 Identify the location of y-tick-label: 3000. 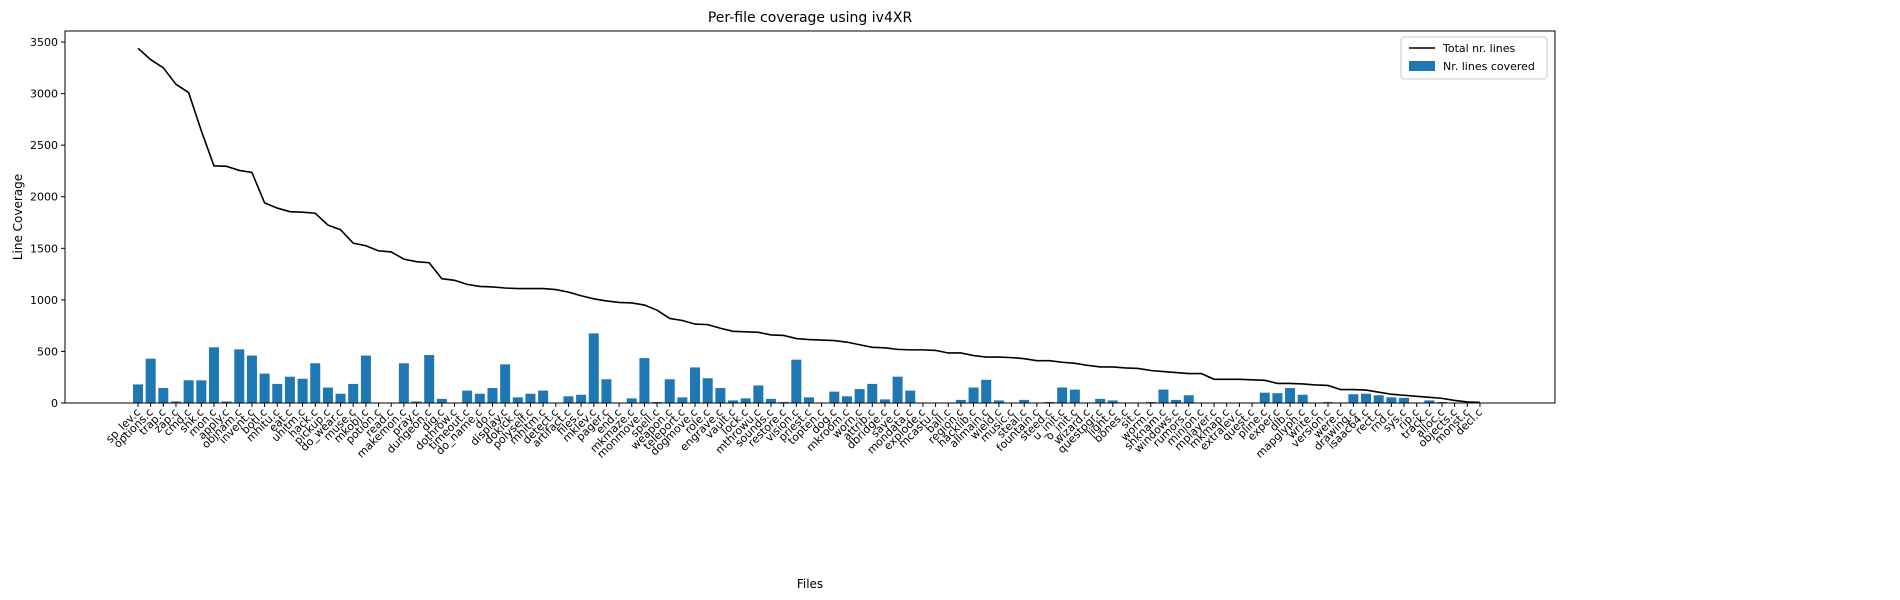
(44, 94).